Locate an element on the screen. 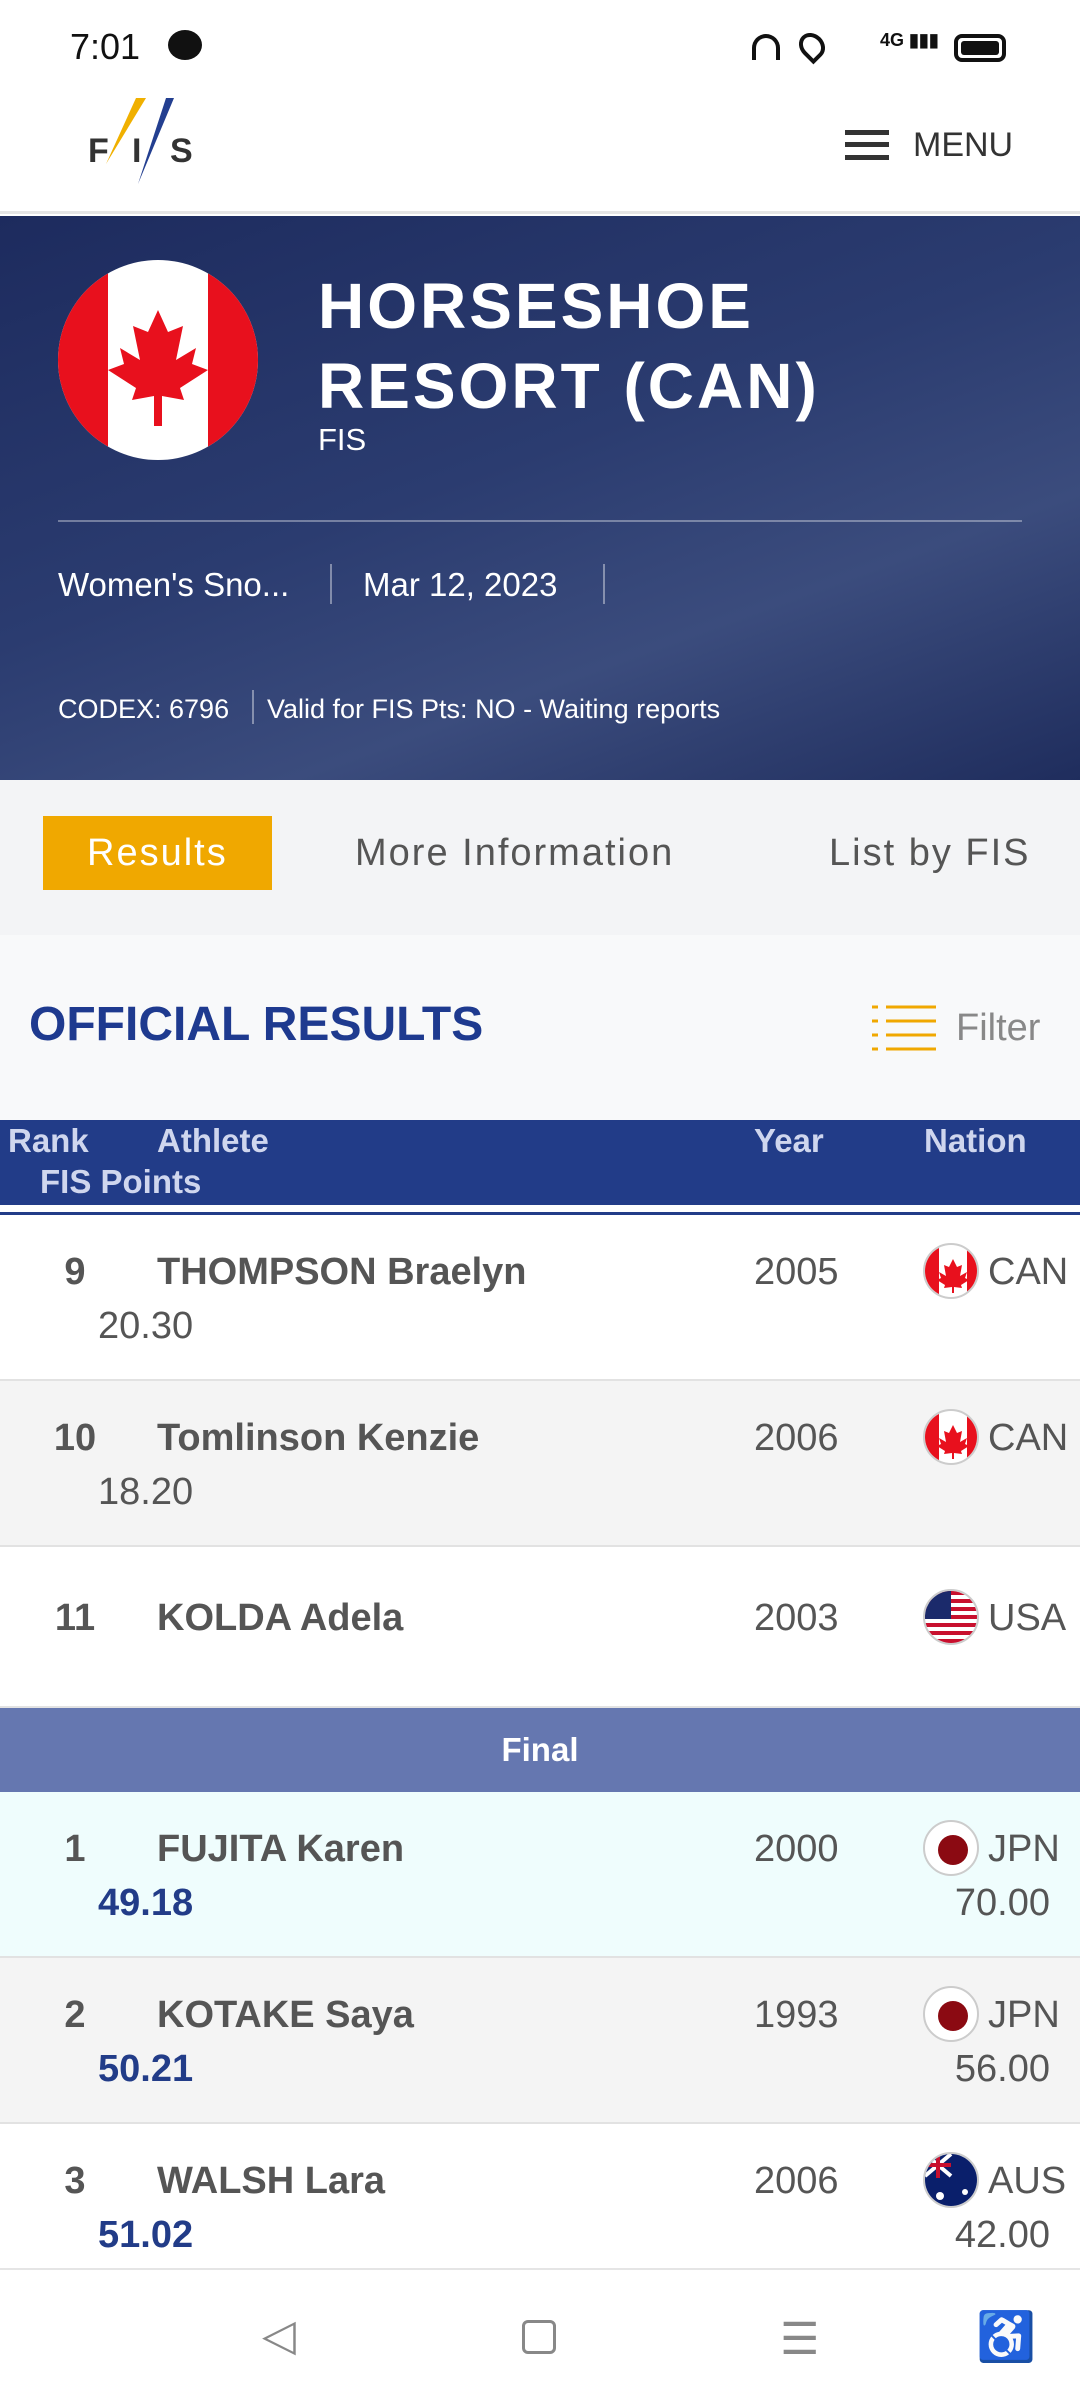  table-row: 9 THOMPSON Braelyn 2005 CAN 20.30 is located at coordinates (540, 1298).